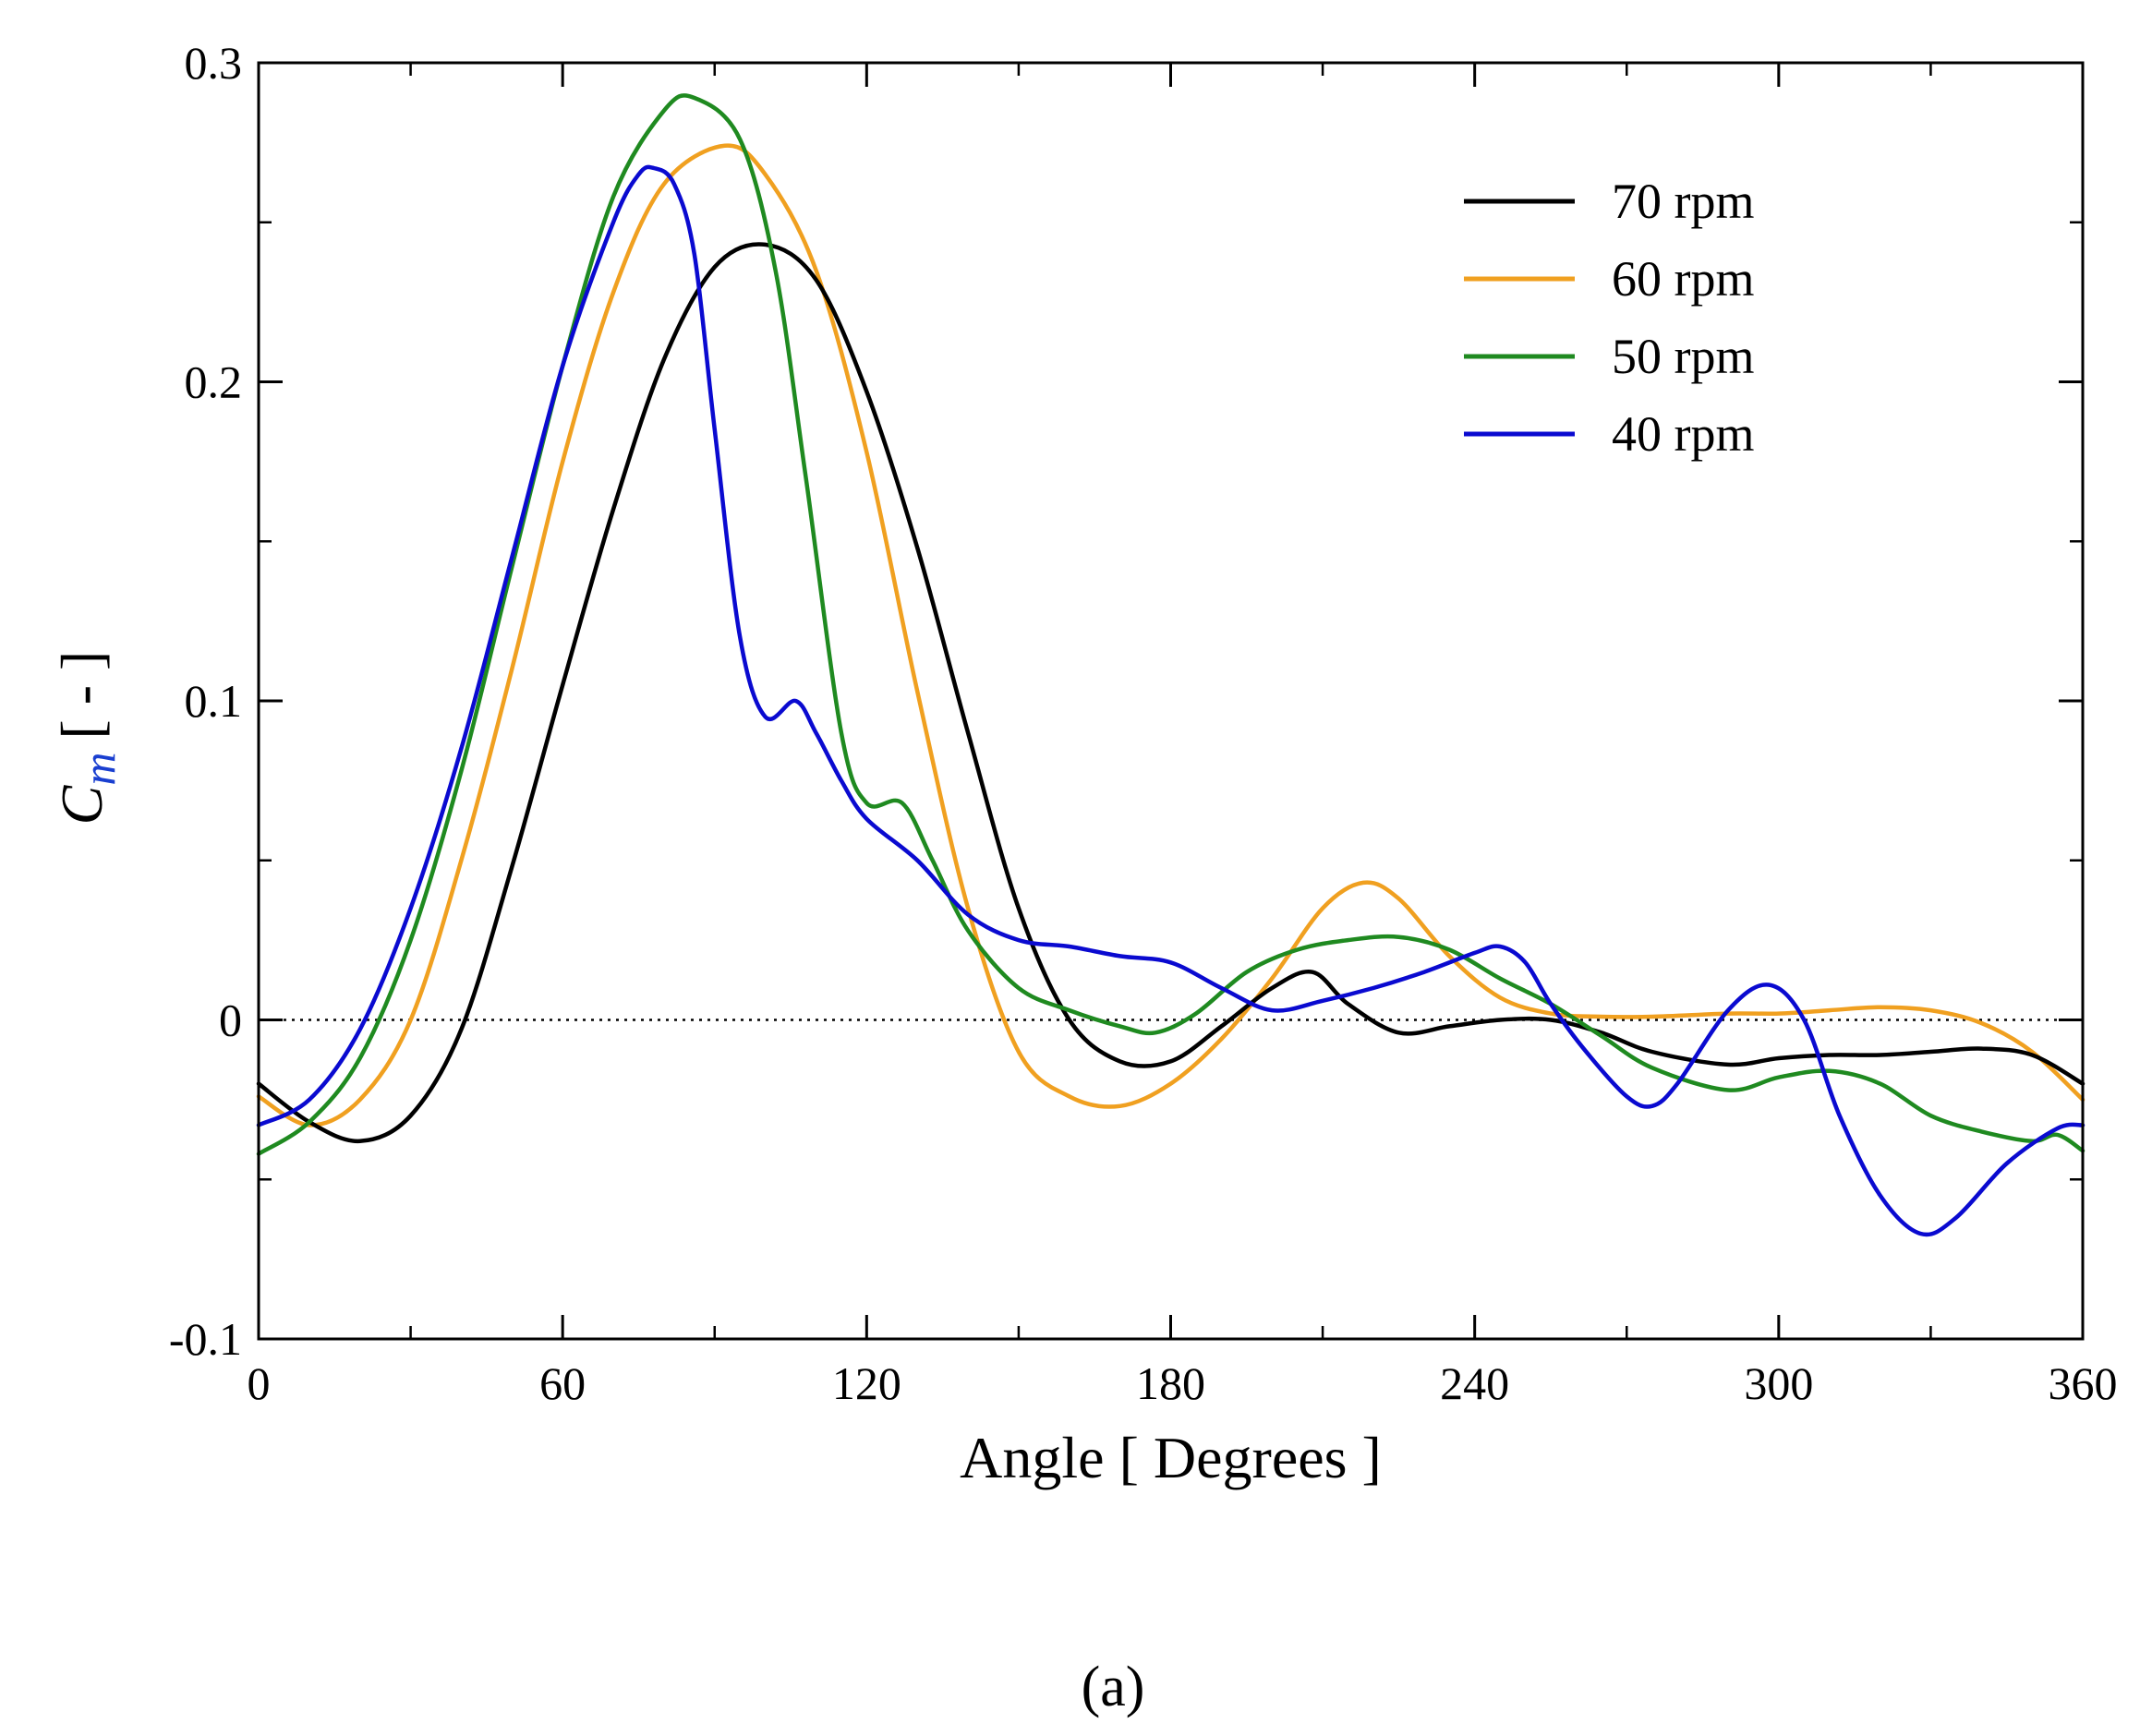 Image resolution: width=2152 pixels, height=1736 pixels. Describe the element at coordinates (1684, 201) in the screenshot. I see `legend-label: 70 rpm` at that location.